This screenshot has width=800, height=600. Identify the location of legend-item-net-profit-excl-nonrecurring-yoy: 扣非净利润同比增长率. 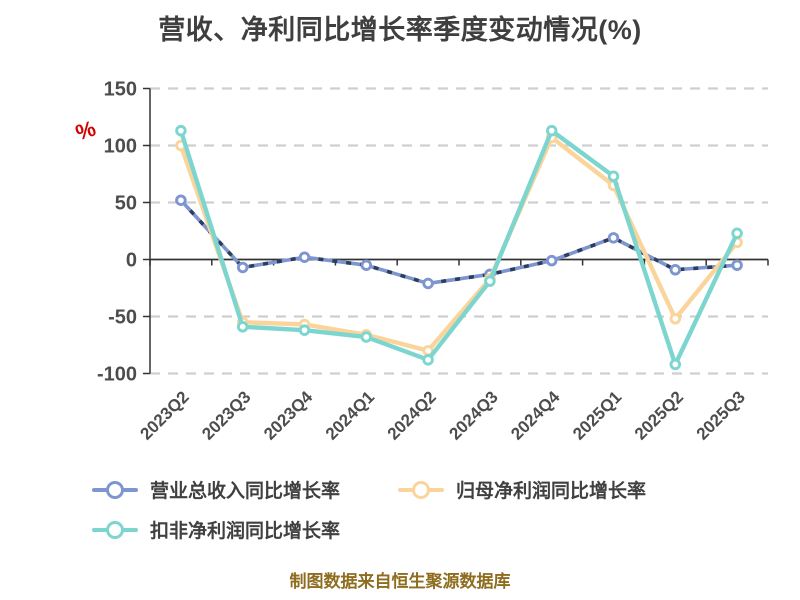
(216, 529).